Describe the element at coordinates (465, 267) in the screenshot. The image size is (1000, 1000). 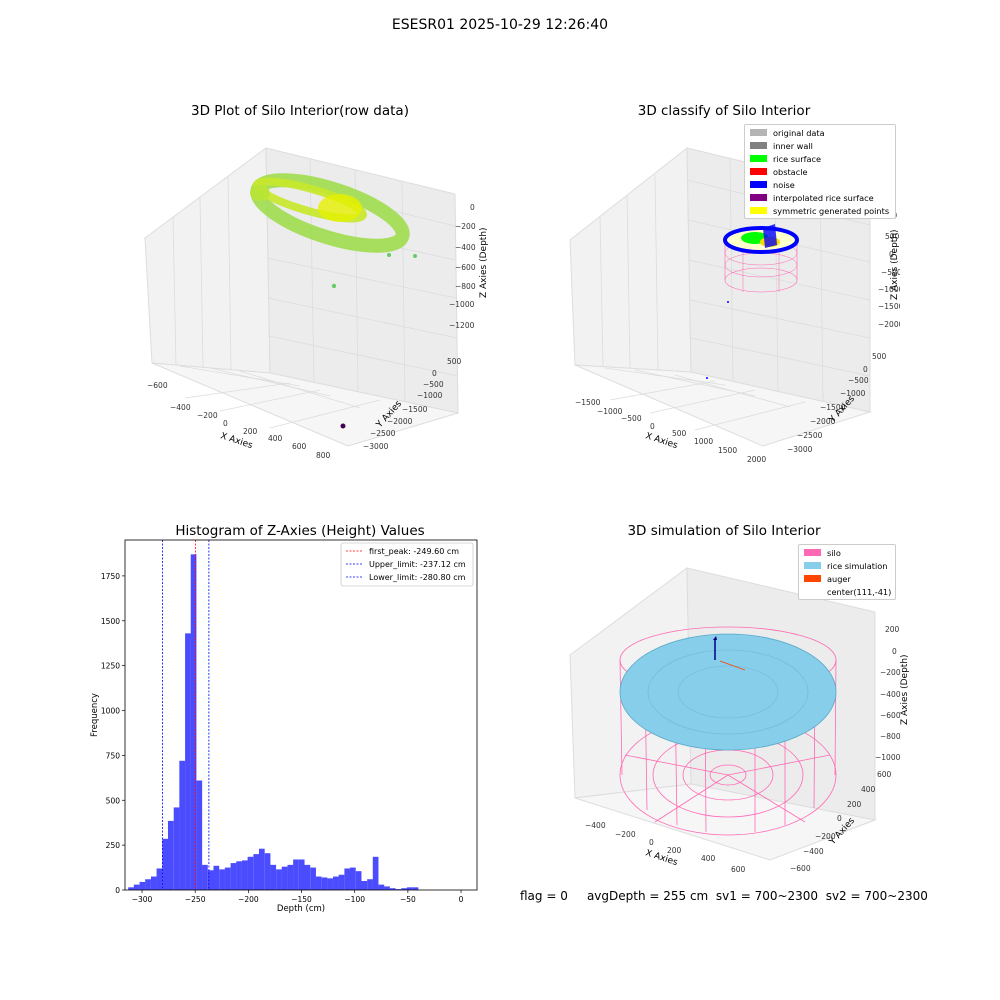
I see `raw-ztick: −600` at that location.